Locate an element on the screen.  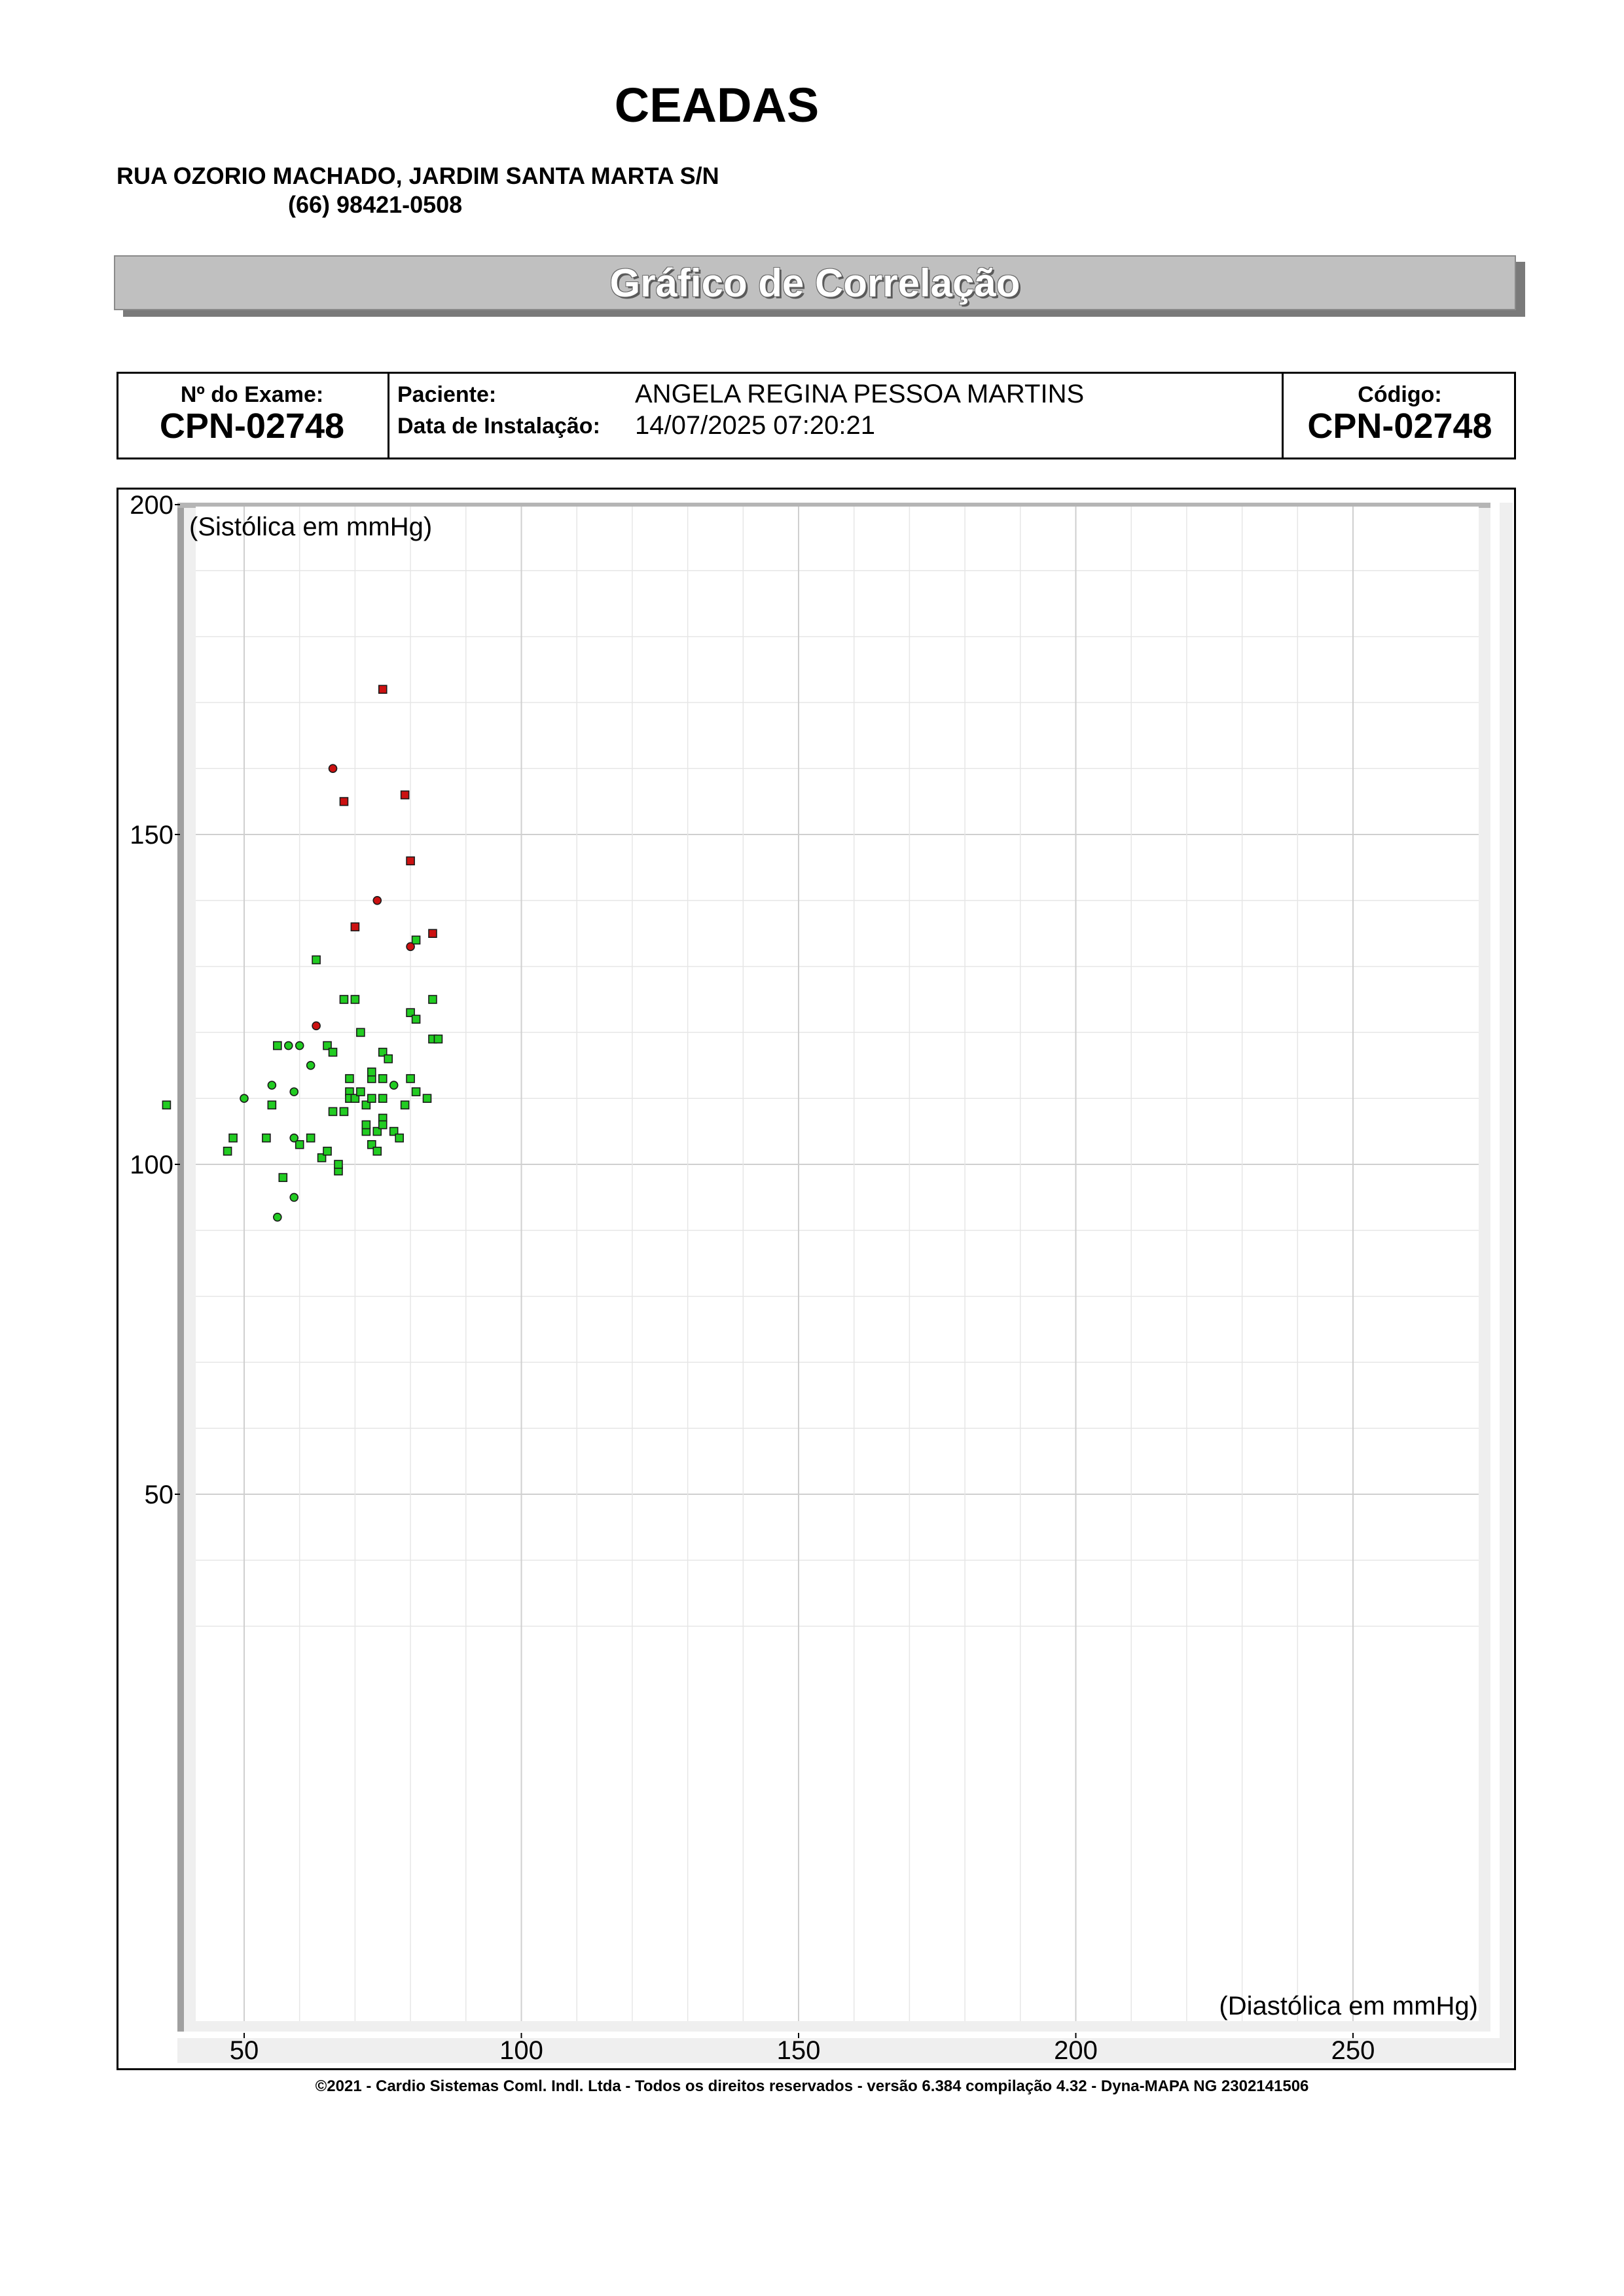
y-axis-label: (Sistólica em mmHg) is located at coordinates (310, 526).